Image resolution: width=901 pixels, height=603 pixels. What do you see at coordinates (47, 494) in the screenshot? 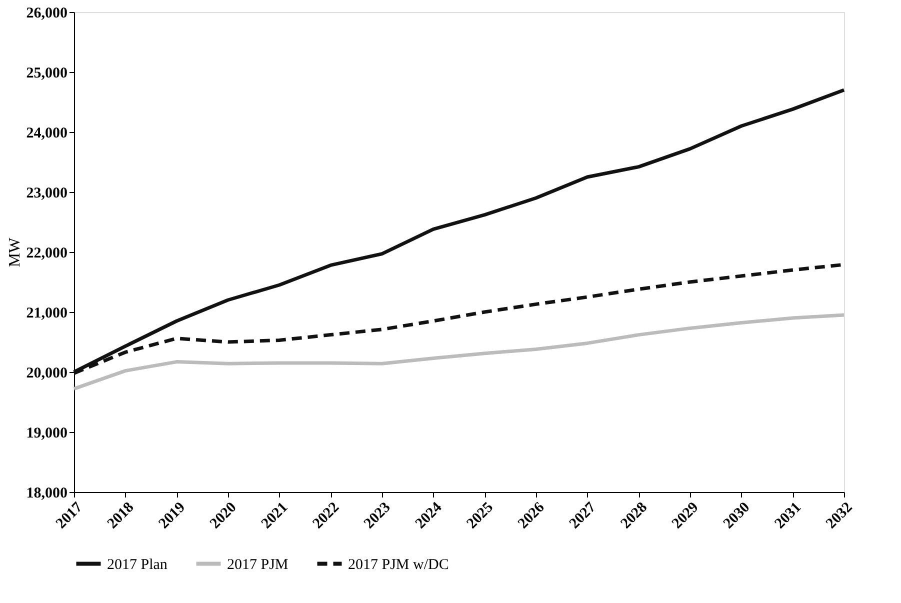
I see `y-tick-label: 18,000` at bounding box center [47, 494].